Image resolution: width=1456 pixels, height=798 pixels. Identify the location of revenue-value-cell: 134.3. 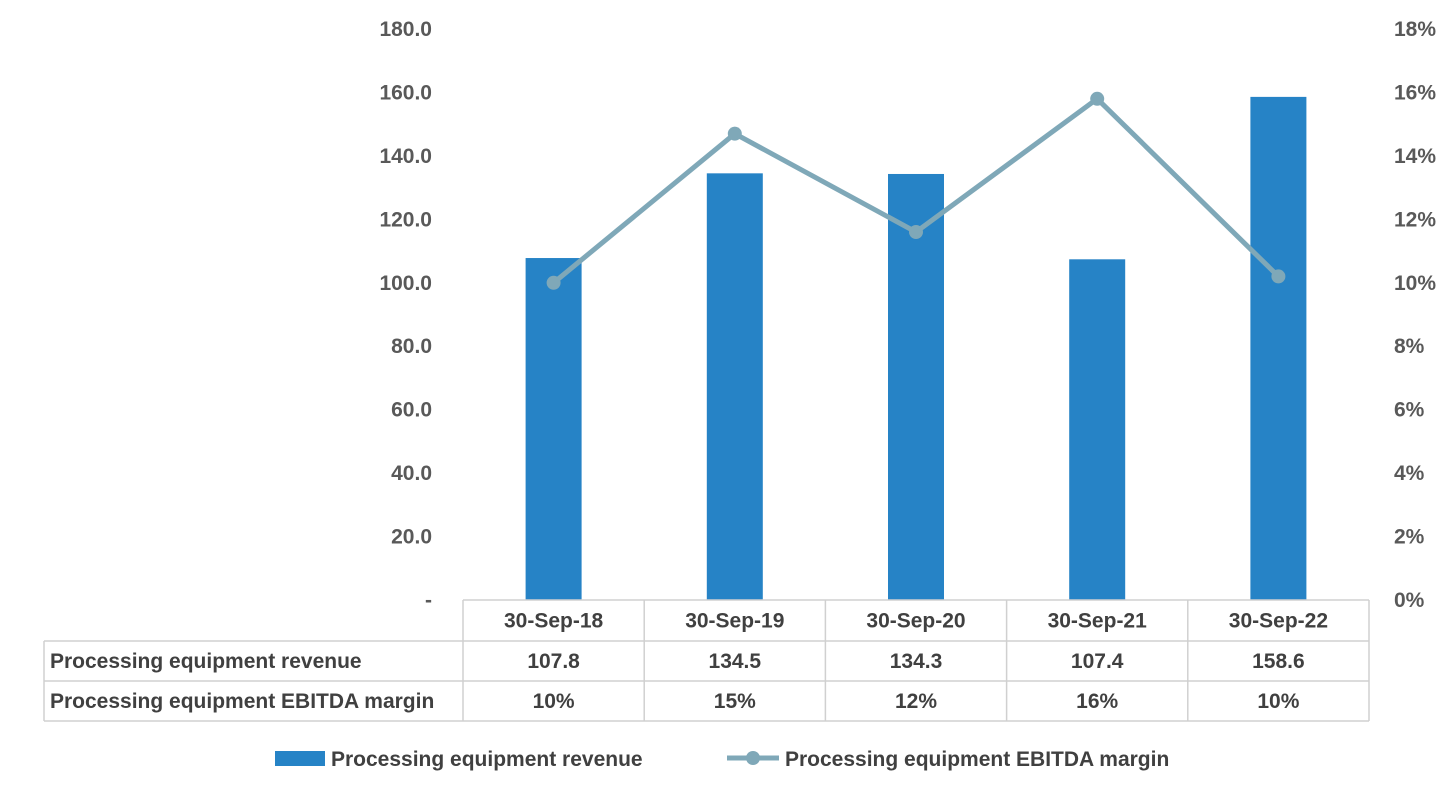
(916, 661).